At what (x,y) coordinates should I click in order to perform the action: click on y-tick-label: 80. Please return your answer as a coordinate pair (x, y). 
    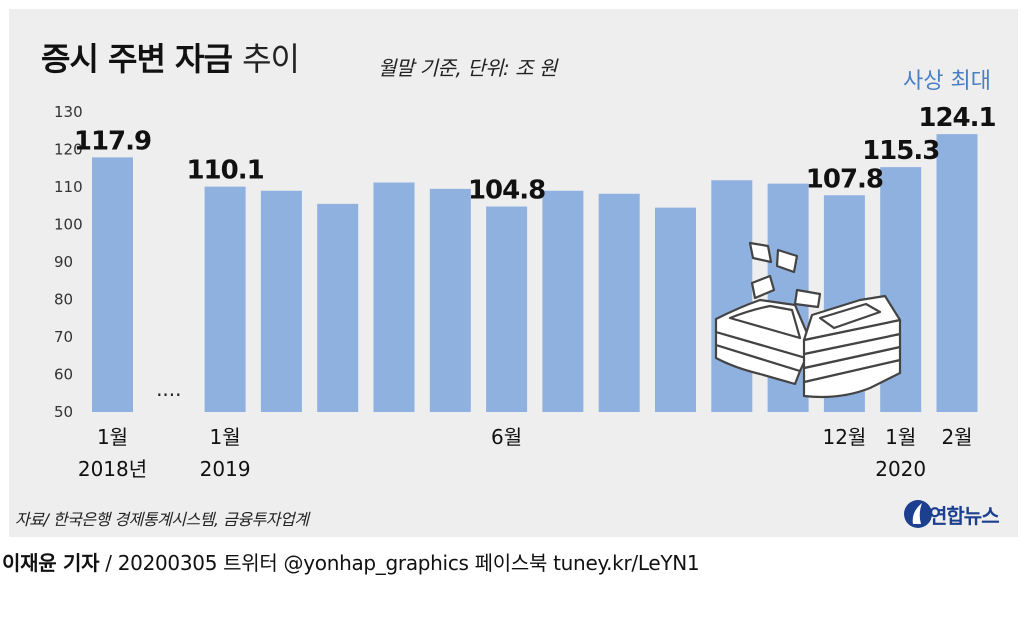
    Looking at the image, I should click on (63, 300).